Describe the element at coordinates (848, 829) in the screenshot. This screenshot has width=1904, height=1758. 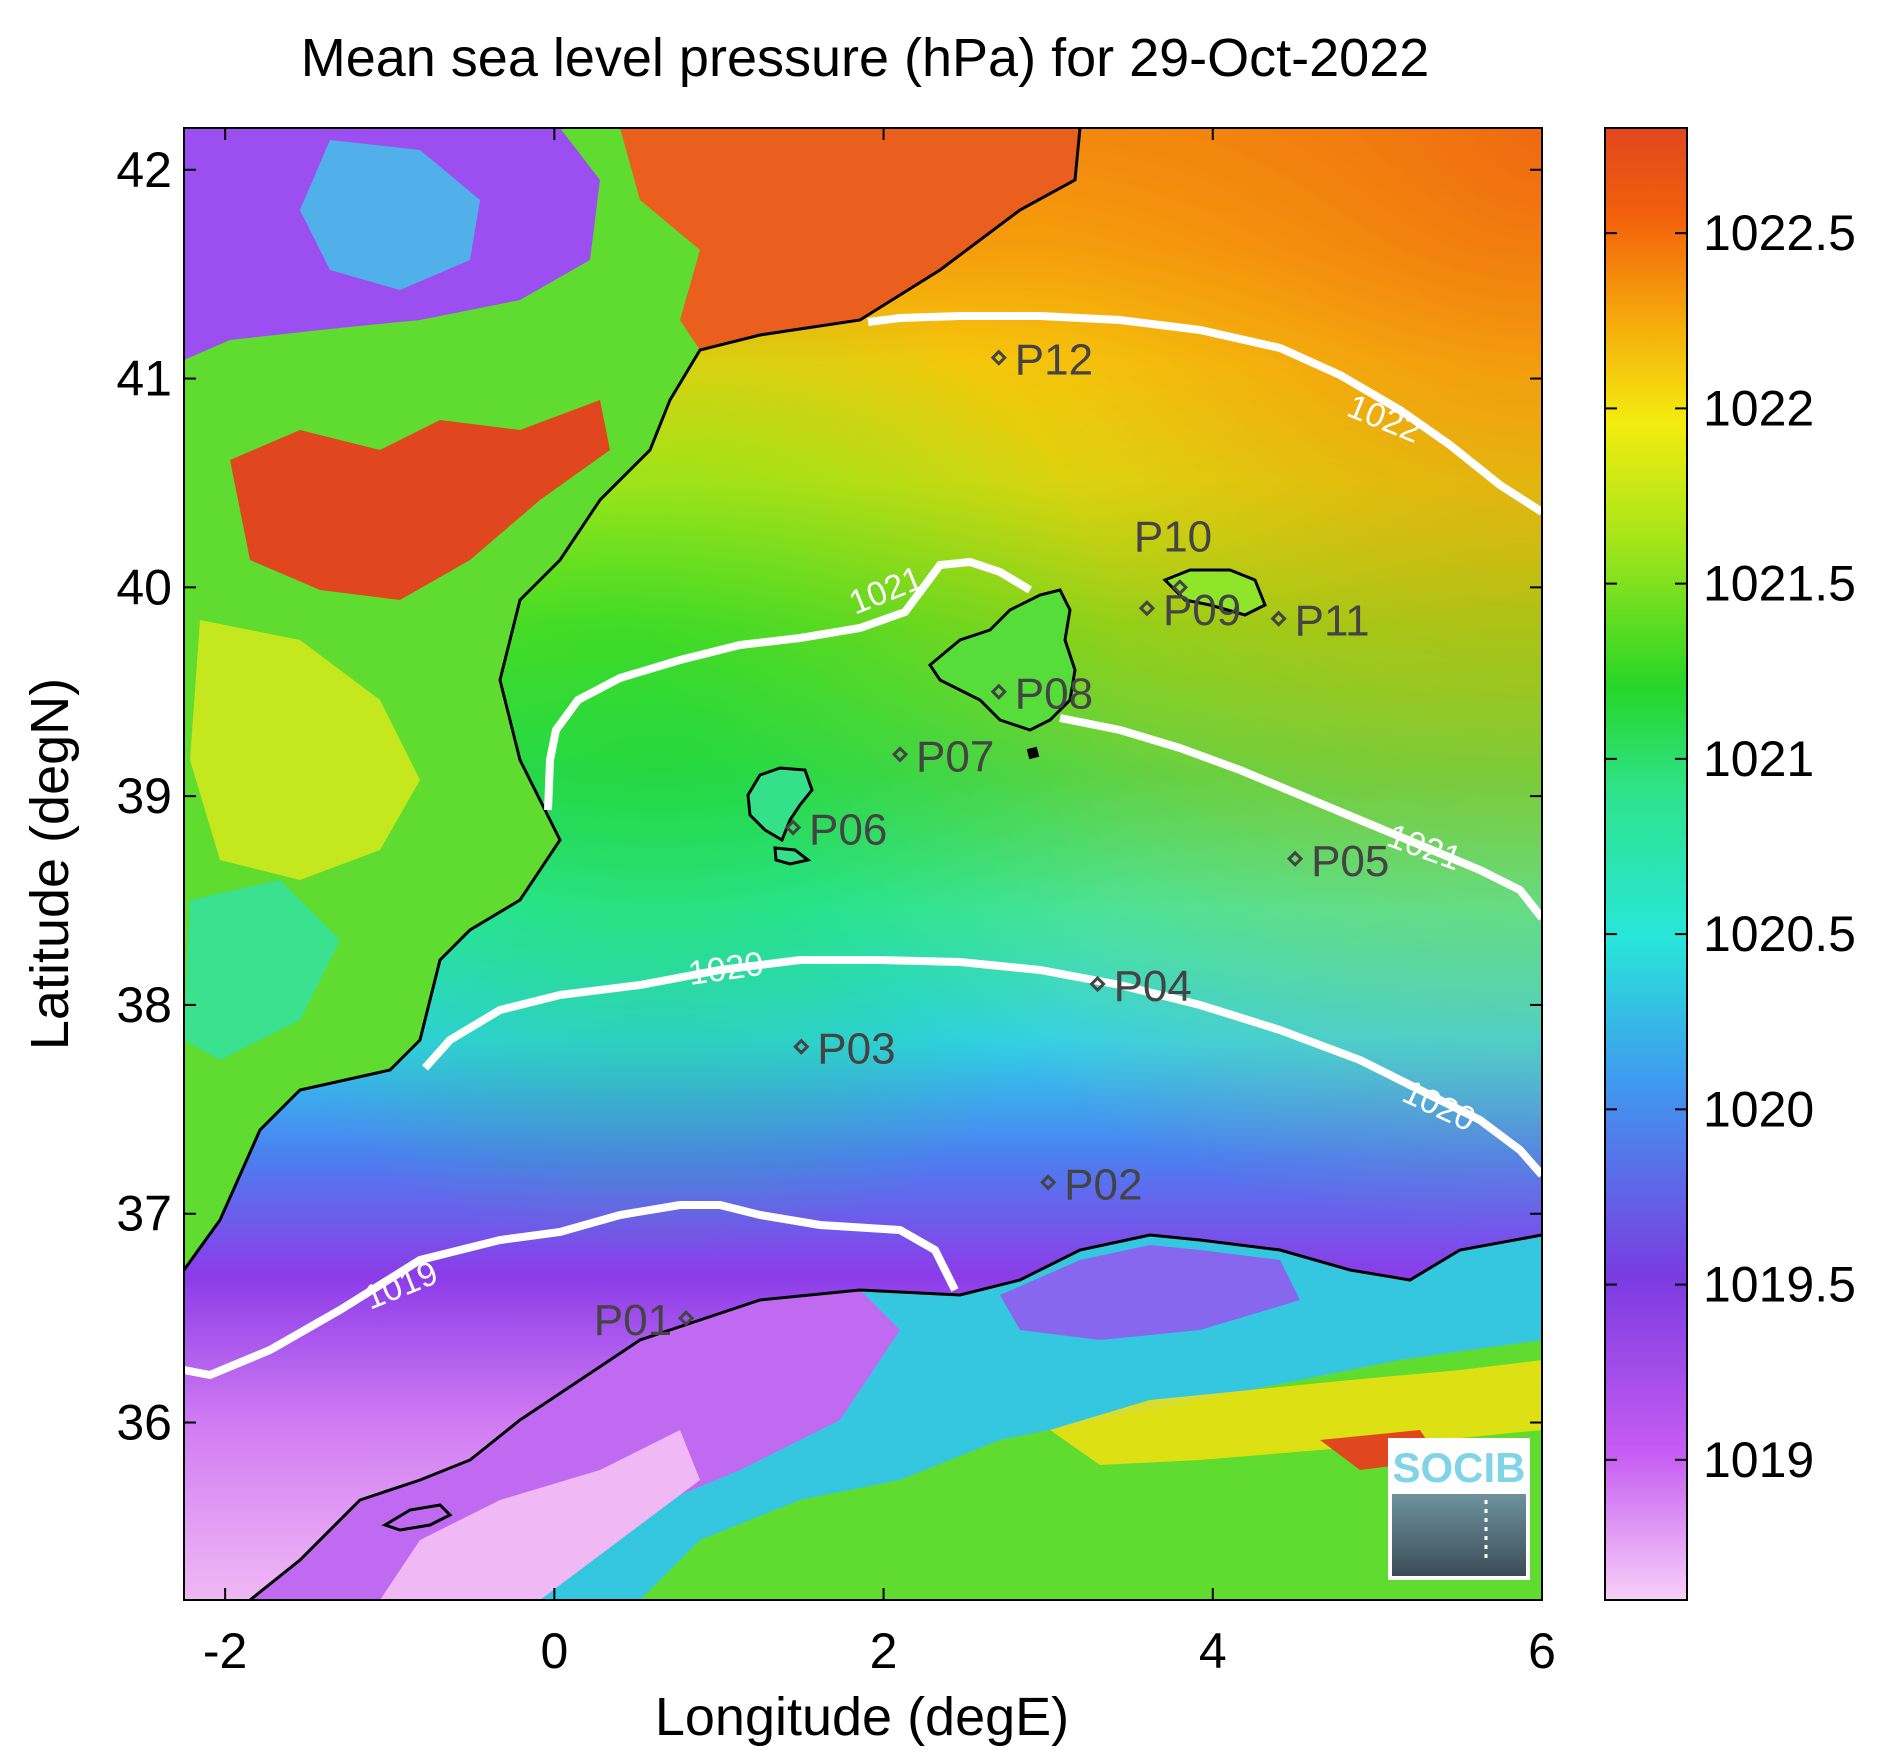
I see `station-label: P06` at that location.